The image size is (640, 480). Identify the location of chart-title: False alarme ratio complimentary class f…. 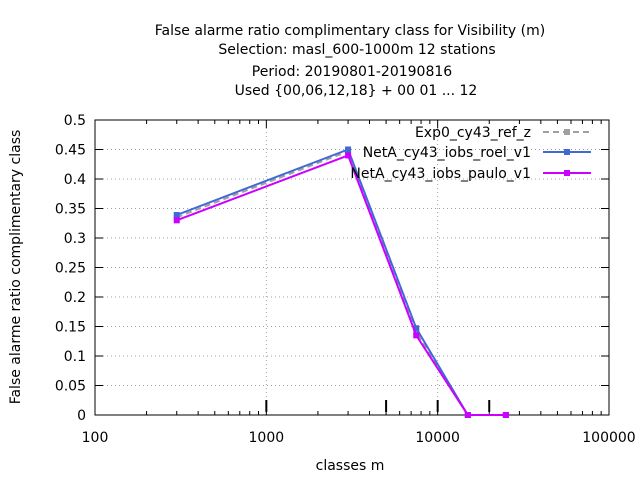
(350, 61).